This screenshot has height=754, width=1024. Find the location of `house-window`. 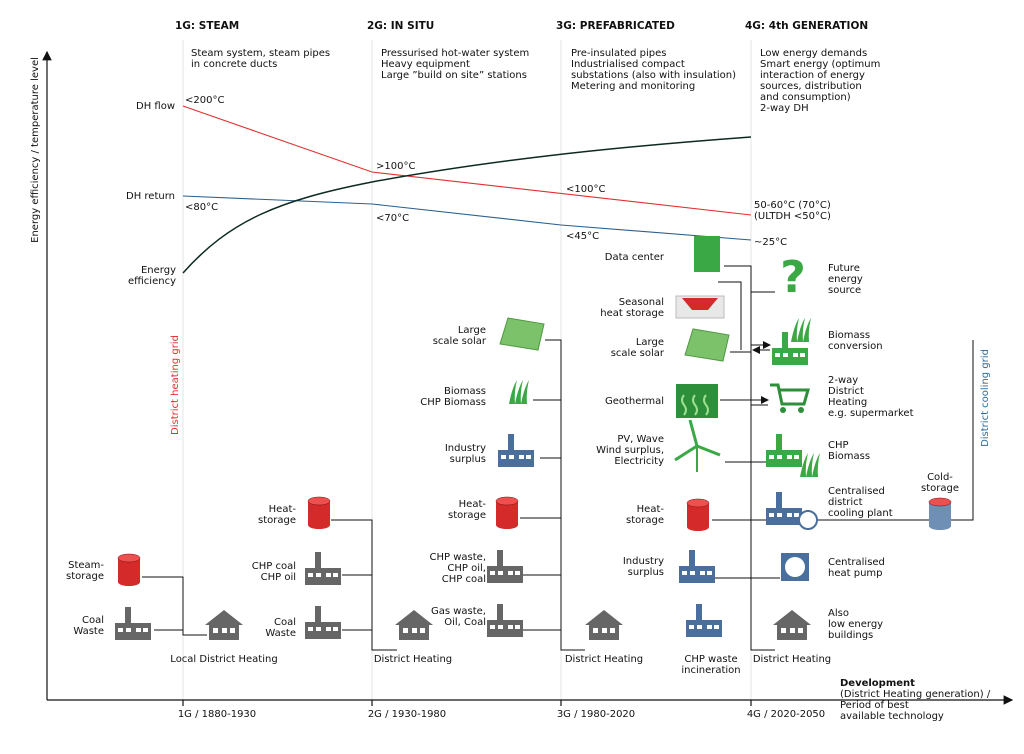

house-window is located at coordinates (215, 630).